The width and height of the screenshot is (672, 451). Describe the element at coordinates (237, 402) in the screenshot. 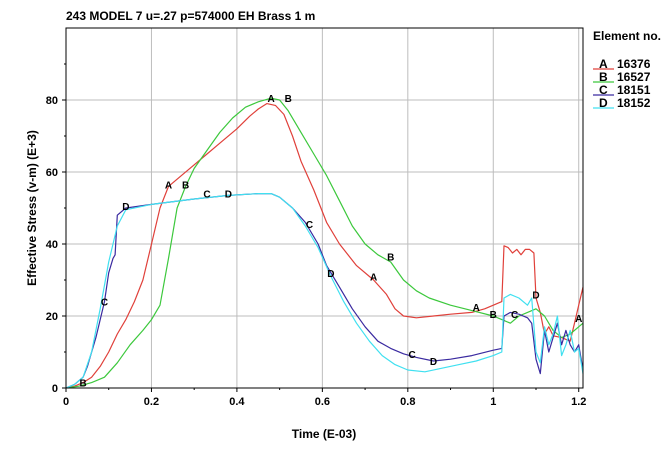

I see `x-tick-label: 0.4` at that location.